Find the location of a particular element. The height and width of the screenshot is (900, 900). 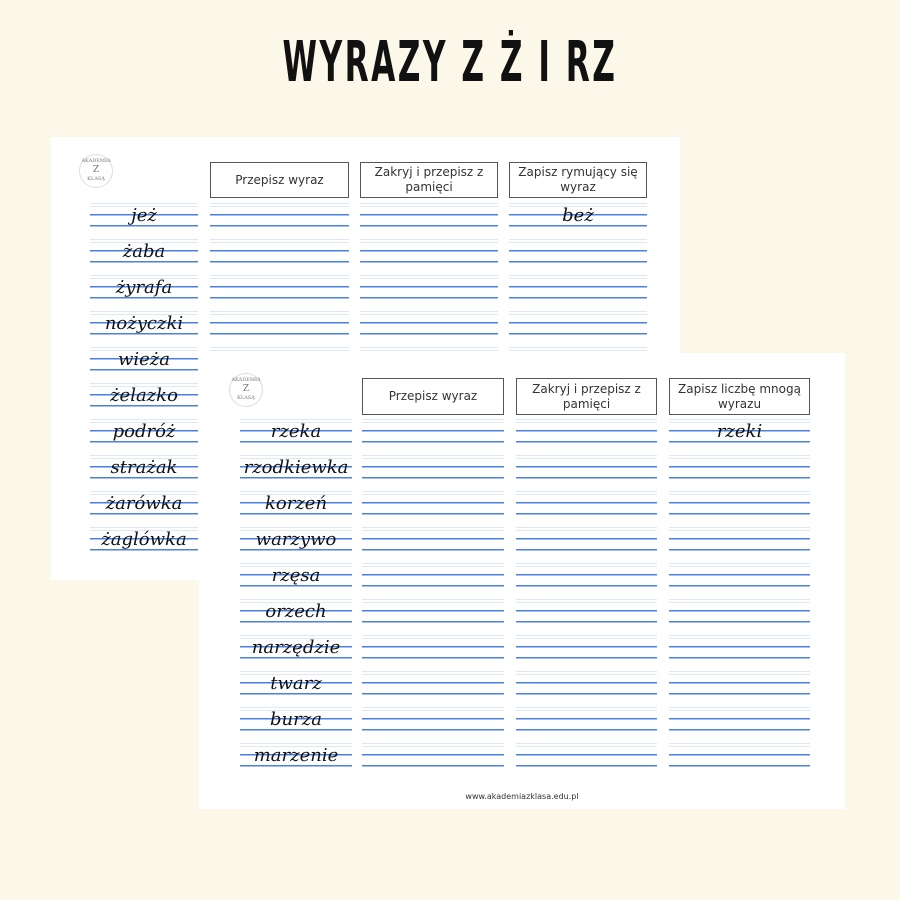

copy-column is located at coordinates (433, 599).